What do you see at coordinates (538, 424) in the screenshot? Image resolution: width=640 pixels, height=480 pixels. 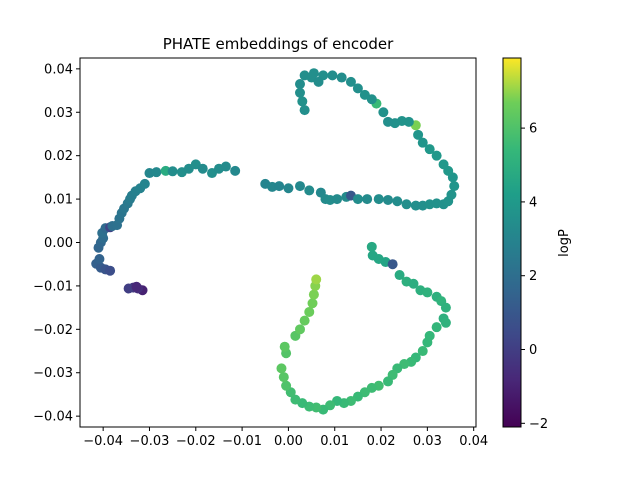 I see `colorbar-tick-label: −2` at bounding box center [538, 424].